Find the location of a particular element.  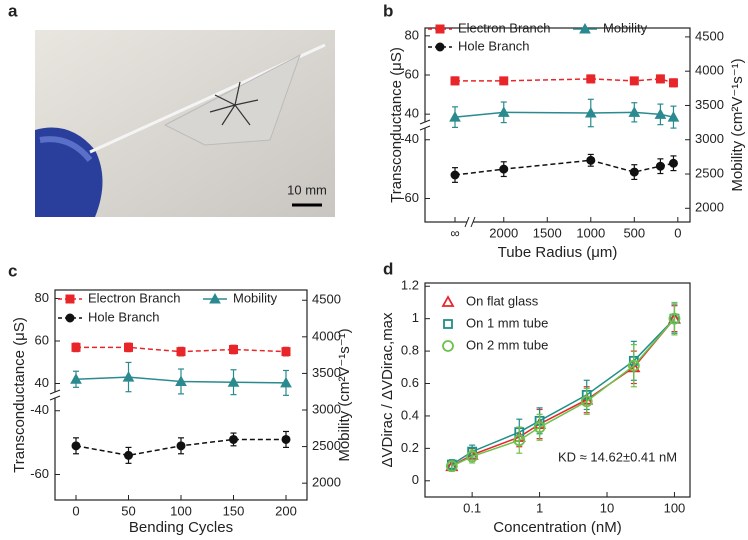

y-tick-label: 80 is located at coordinates (42, 297).